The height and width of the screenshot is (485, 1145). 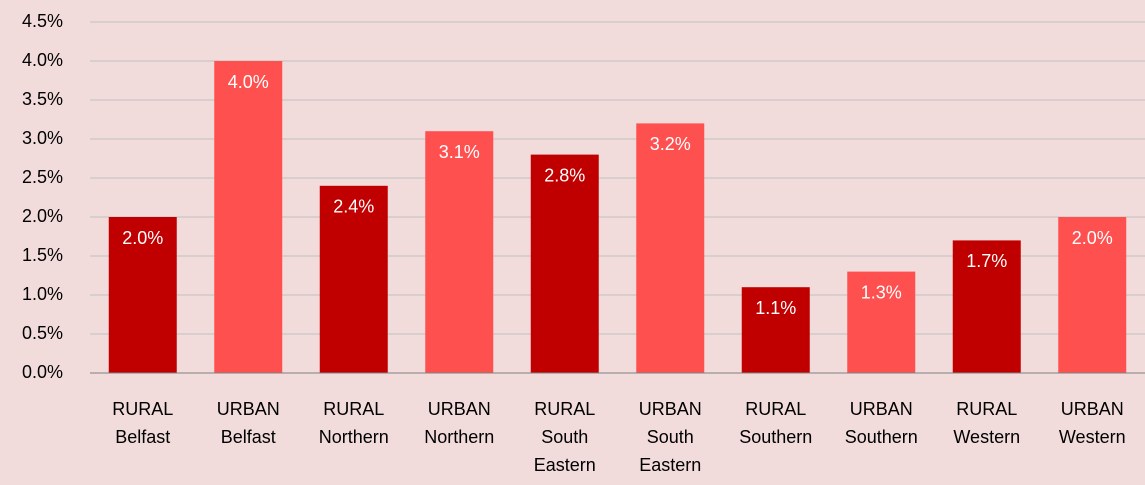 What do you see at coordinates (42, 333) in the screenshot?
I see `y-tick-label: 0.5%` at bounding box center [42, 333].